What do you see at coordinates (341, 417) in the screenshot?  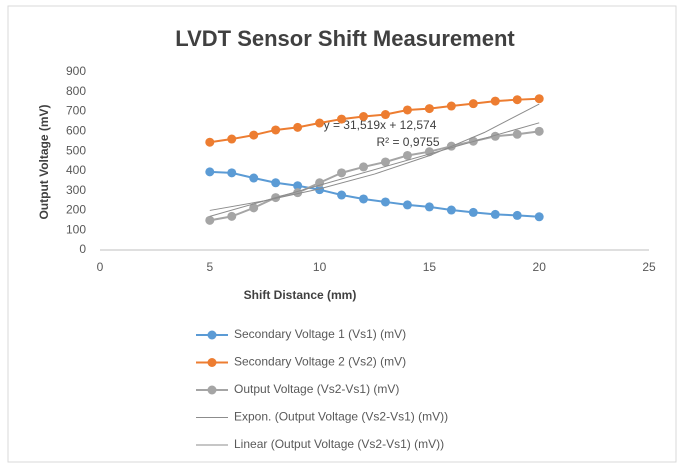 I see `legend-label: Expon. (Output Voltage (Vs2-Vs1) (mV))` at bounding box center [341, 417].